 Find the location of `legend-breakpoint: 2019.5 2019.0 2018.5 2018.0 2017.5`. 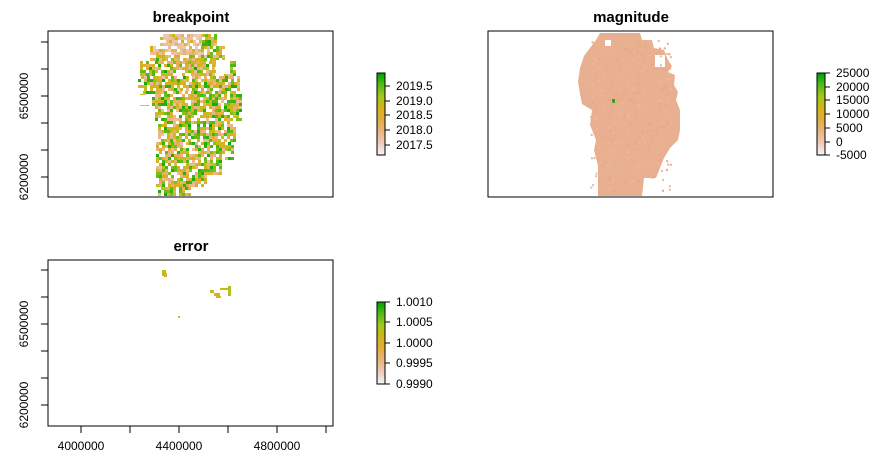

legend-breakpoint: 2019.5 2019.0 2018.5 2018.0 2017.5 is located at coordinates (404, 114).